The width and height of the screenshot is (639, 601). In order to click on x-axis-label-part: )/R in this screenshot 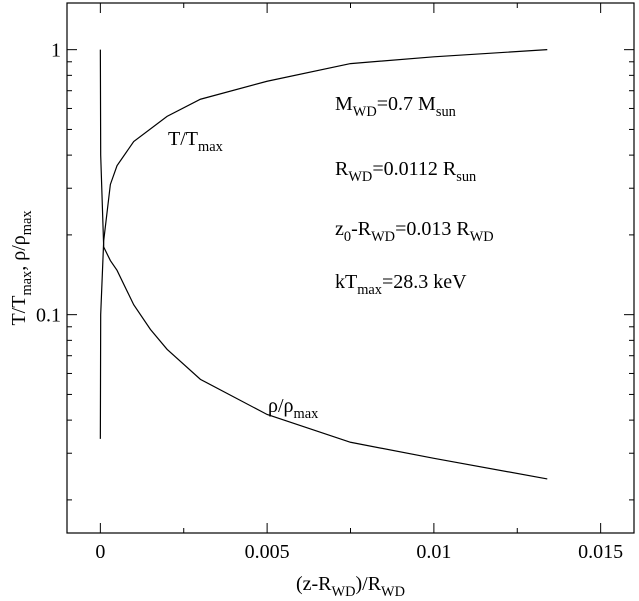, I will do `click(368, 584)`.